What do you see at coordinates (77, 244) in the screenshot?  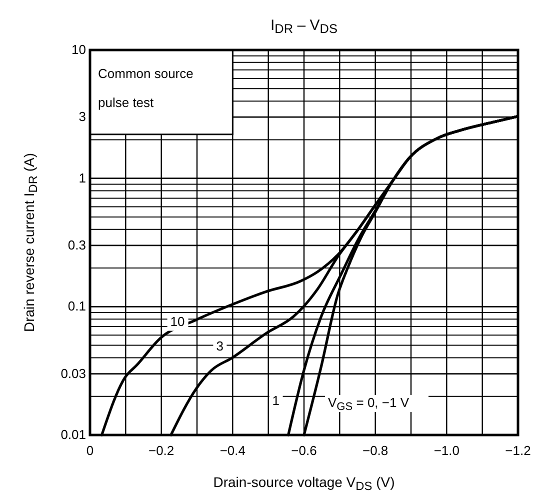 I see `y-tick-label: 0.3` at bounding box center [77, 244].